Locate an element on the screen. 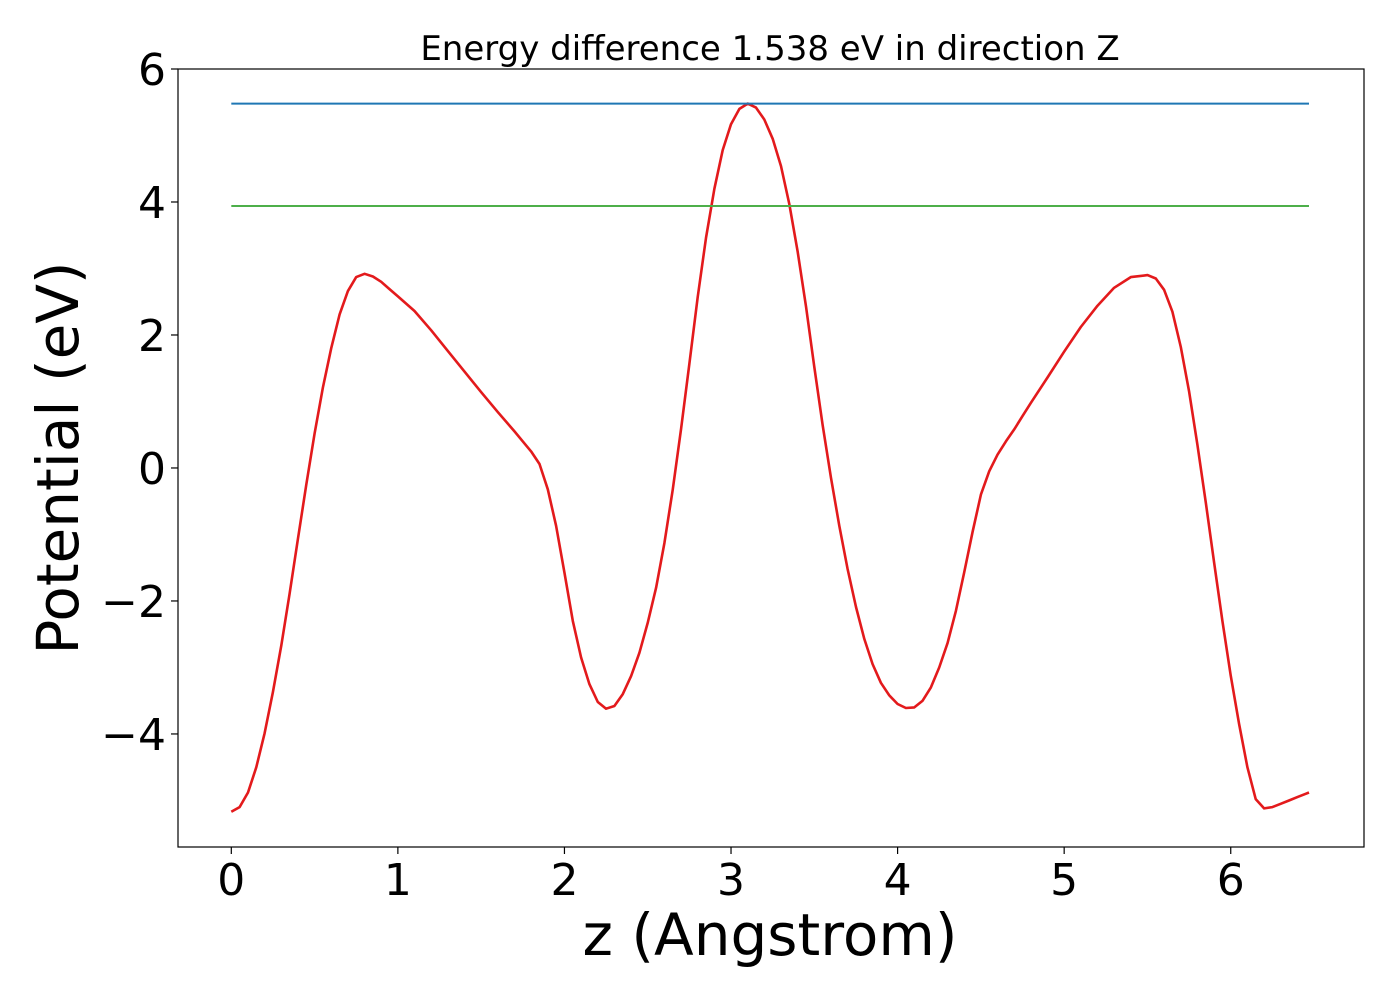 Image resolution: width=1400 pixels, height=1000 pixels. x-axis-title: z (Angstrom) is located at coordinates (770, 935).